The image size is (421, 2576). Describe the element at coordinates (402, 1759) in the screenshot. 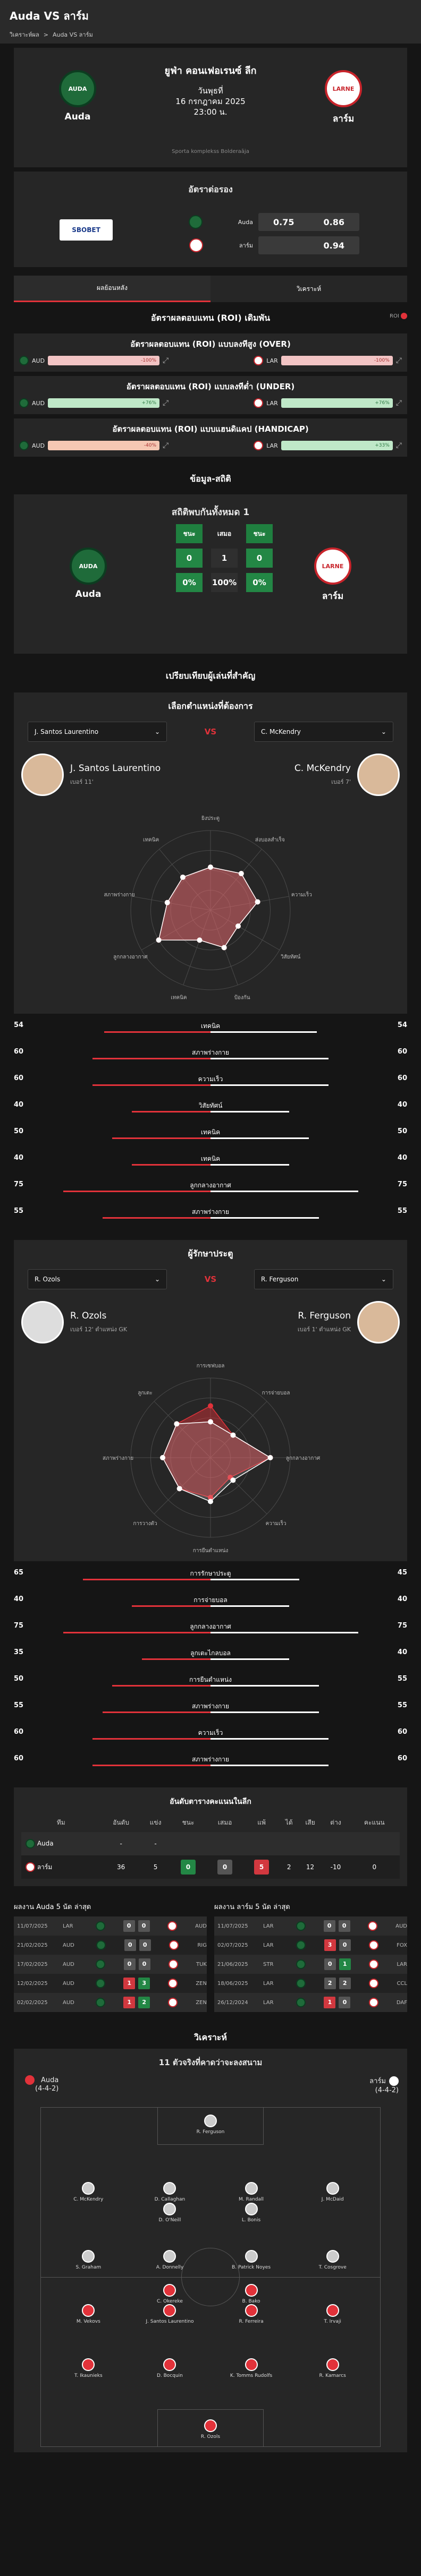

I see `compare-right-value: 60` at that location.